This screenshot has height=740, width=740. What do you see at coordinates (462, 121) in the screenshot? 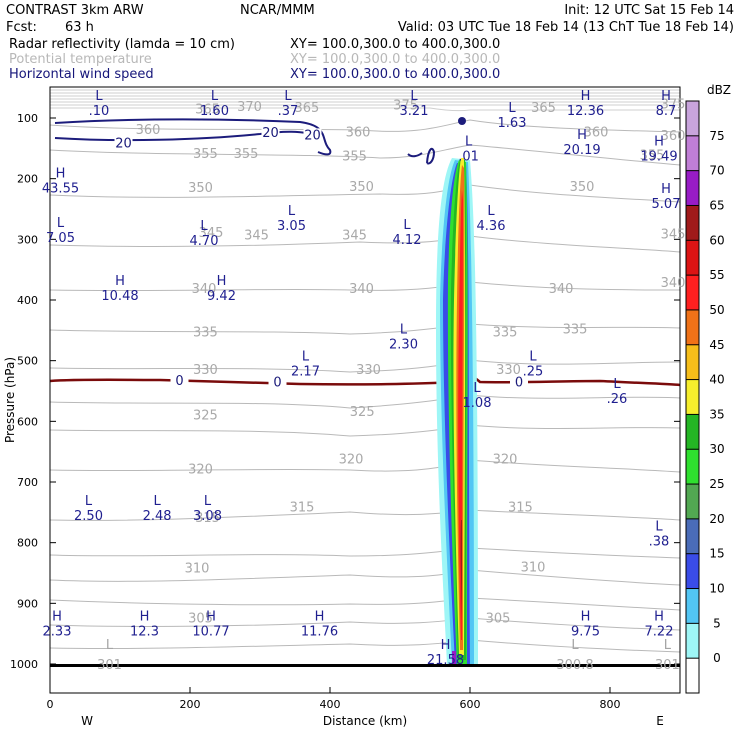
I see `plume-top` at bounding box center [462, 121].